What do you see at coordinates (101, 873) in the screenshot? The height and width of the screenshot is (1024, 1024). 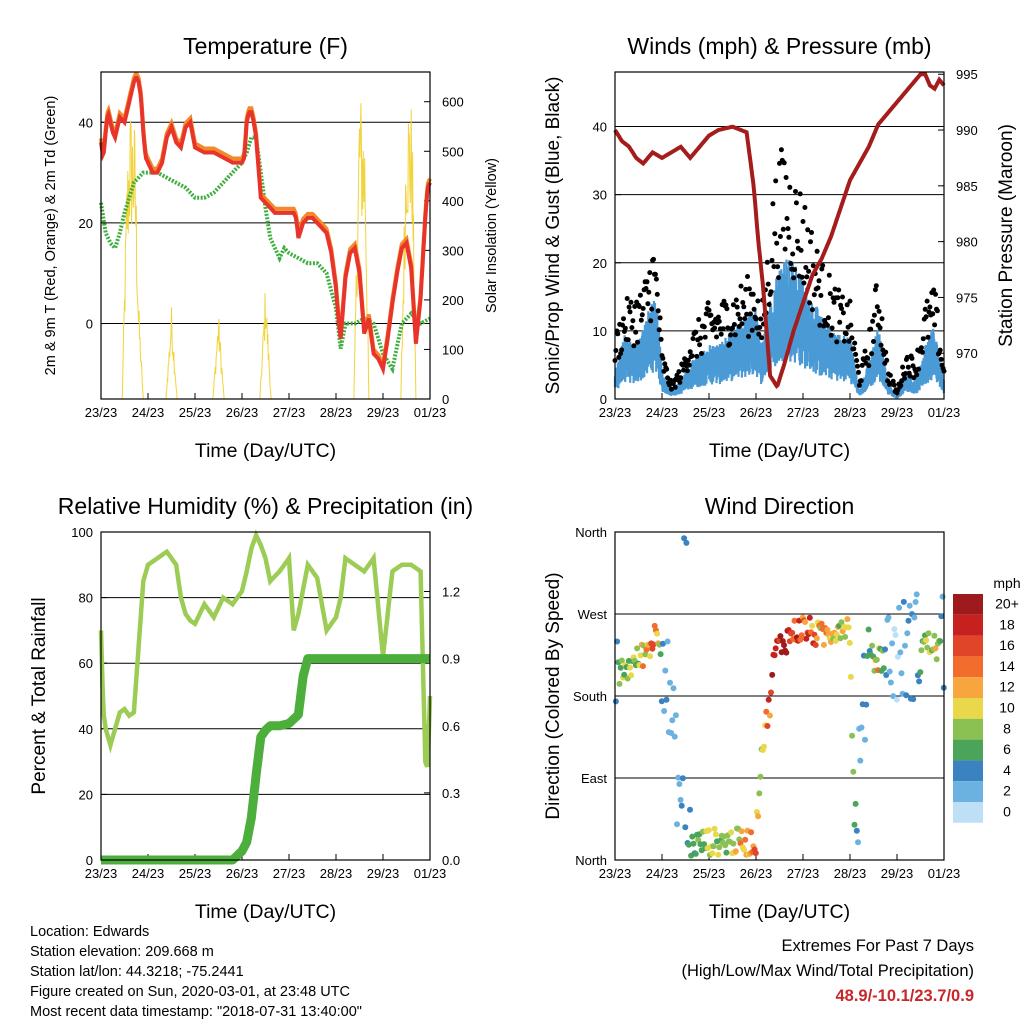 I see `x-tick-label: 23/23` at bounding box center [101, 873].